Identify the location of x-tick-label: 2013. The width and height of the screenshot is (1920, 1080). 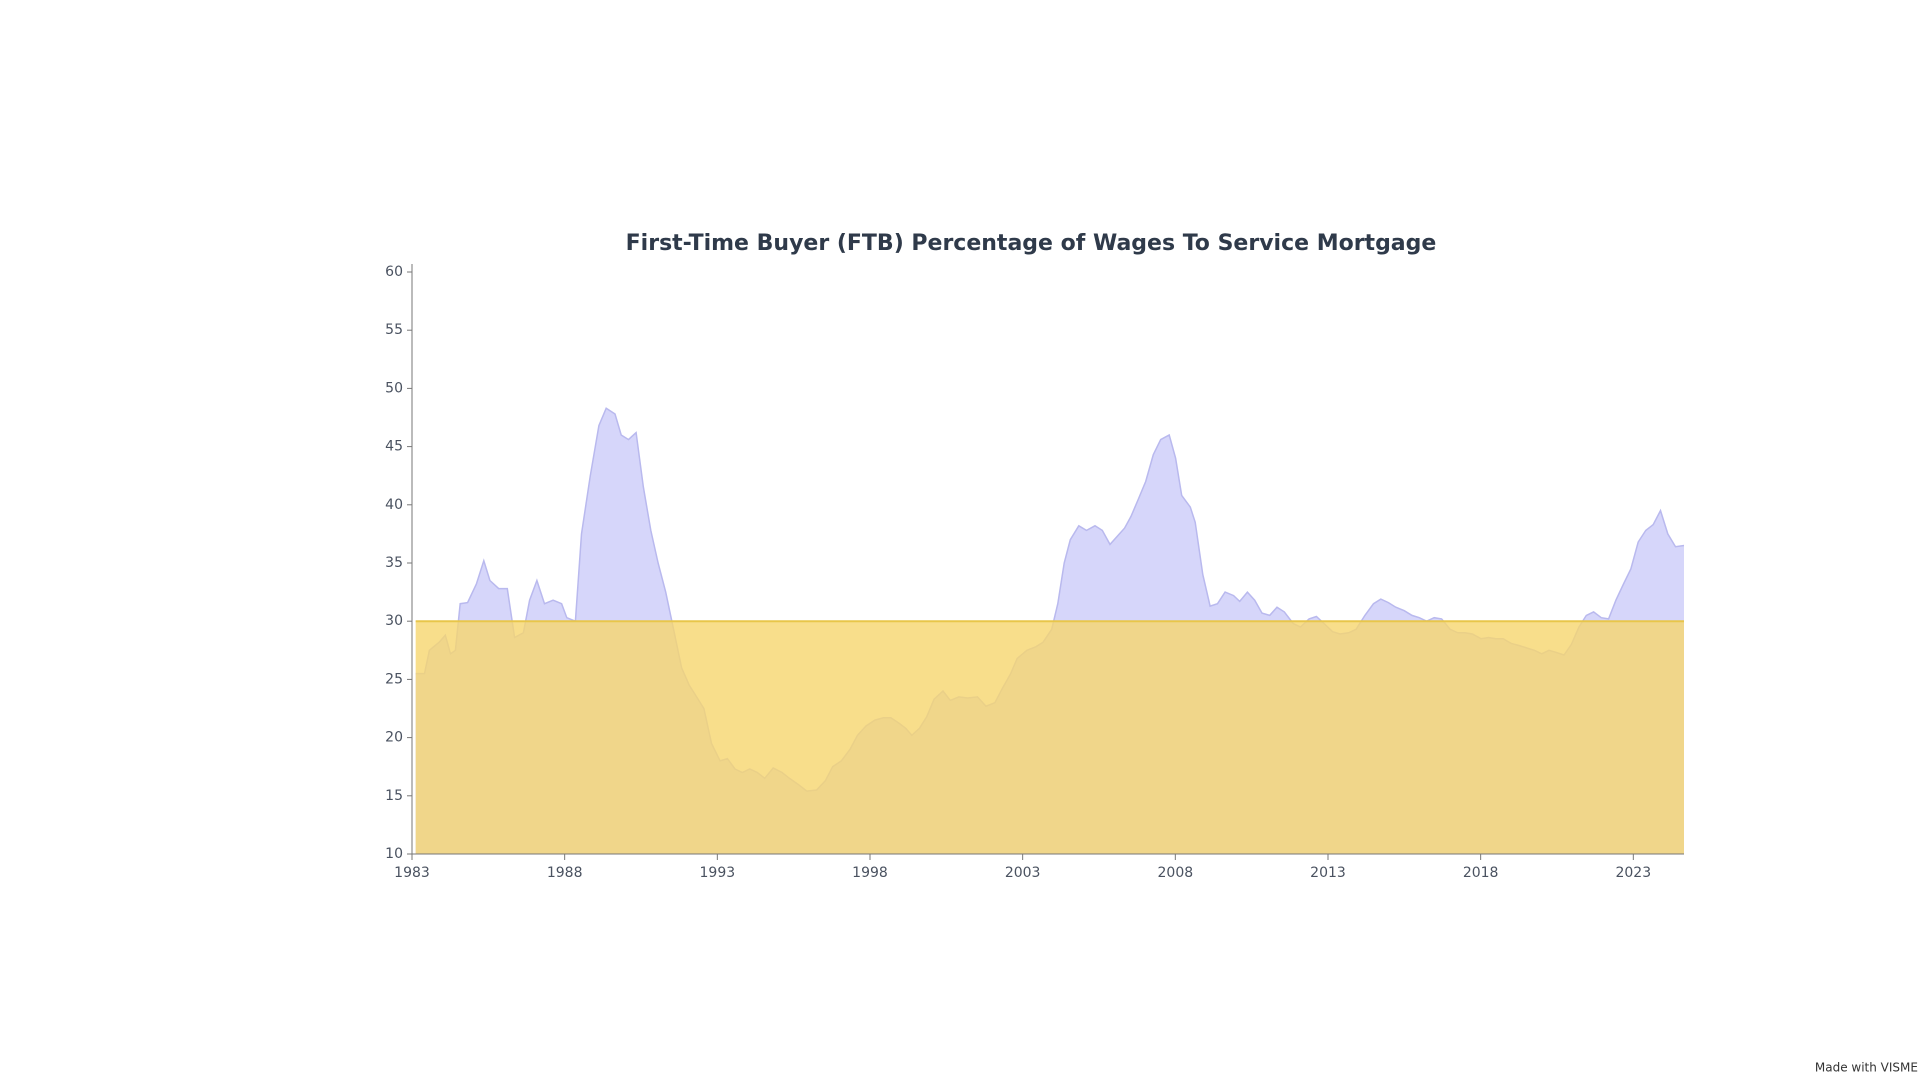
(1328, 873).